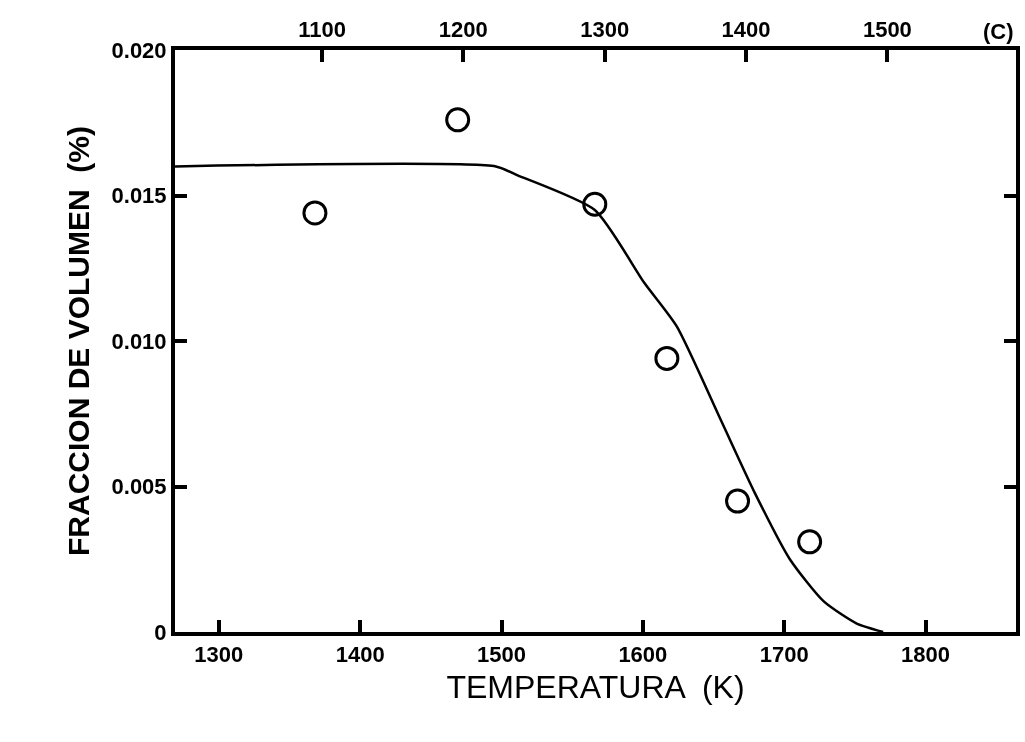 The image size is (1025, 742). Describe the element at coordinates (643, 655) in the screenshot. I see `x-tick-label: 1600` at that location.